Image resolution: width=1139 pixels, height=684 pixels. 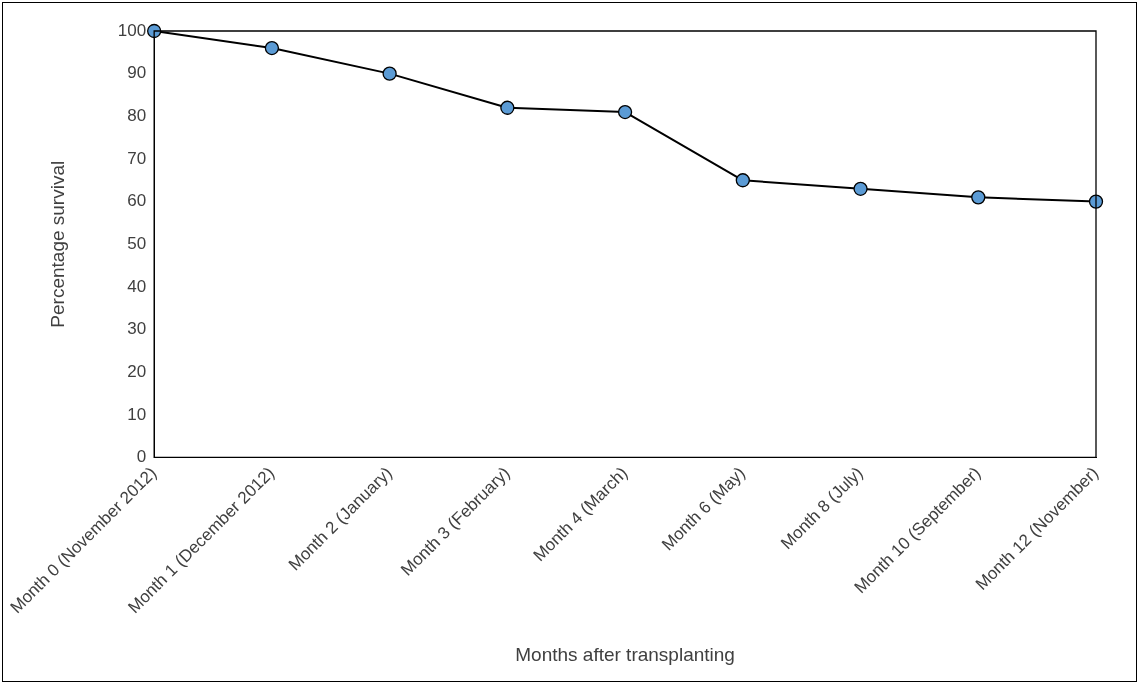 What do you see at coordinates (132, 30) in the screenshot?
I see `y-tick-label: 100` at bounding box center [132, 30].